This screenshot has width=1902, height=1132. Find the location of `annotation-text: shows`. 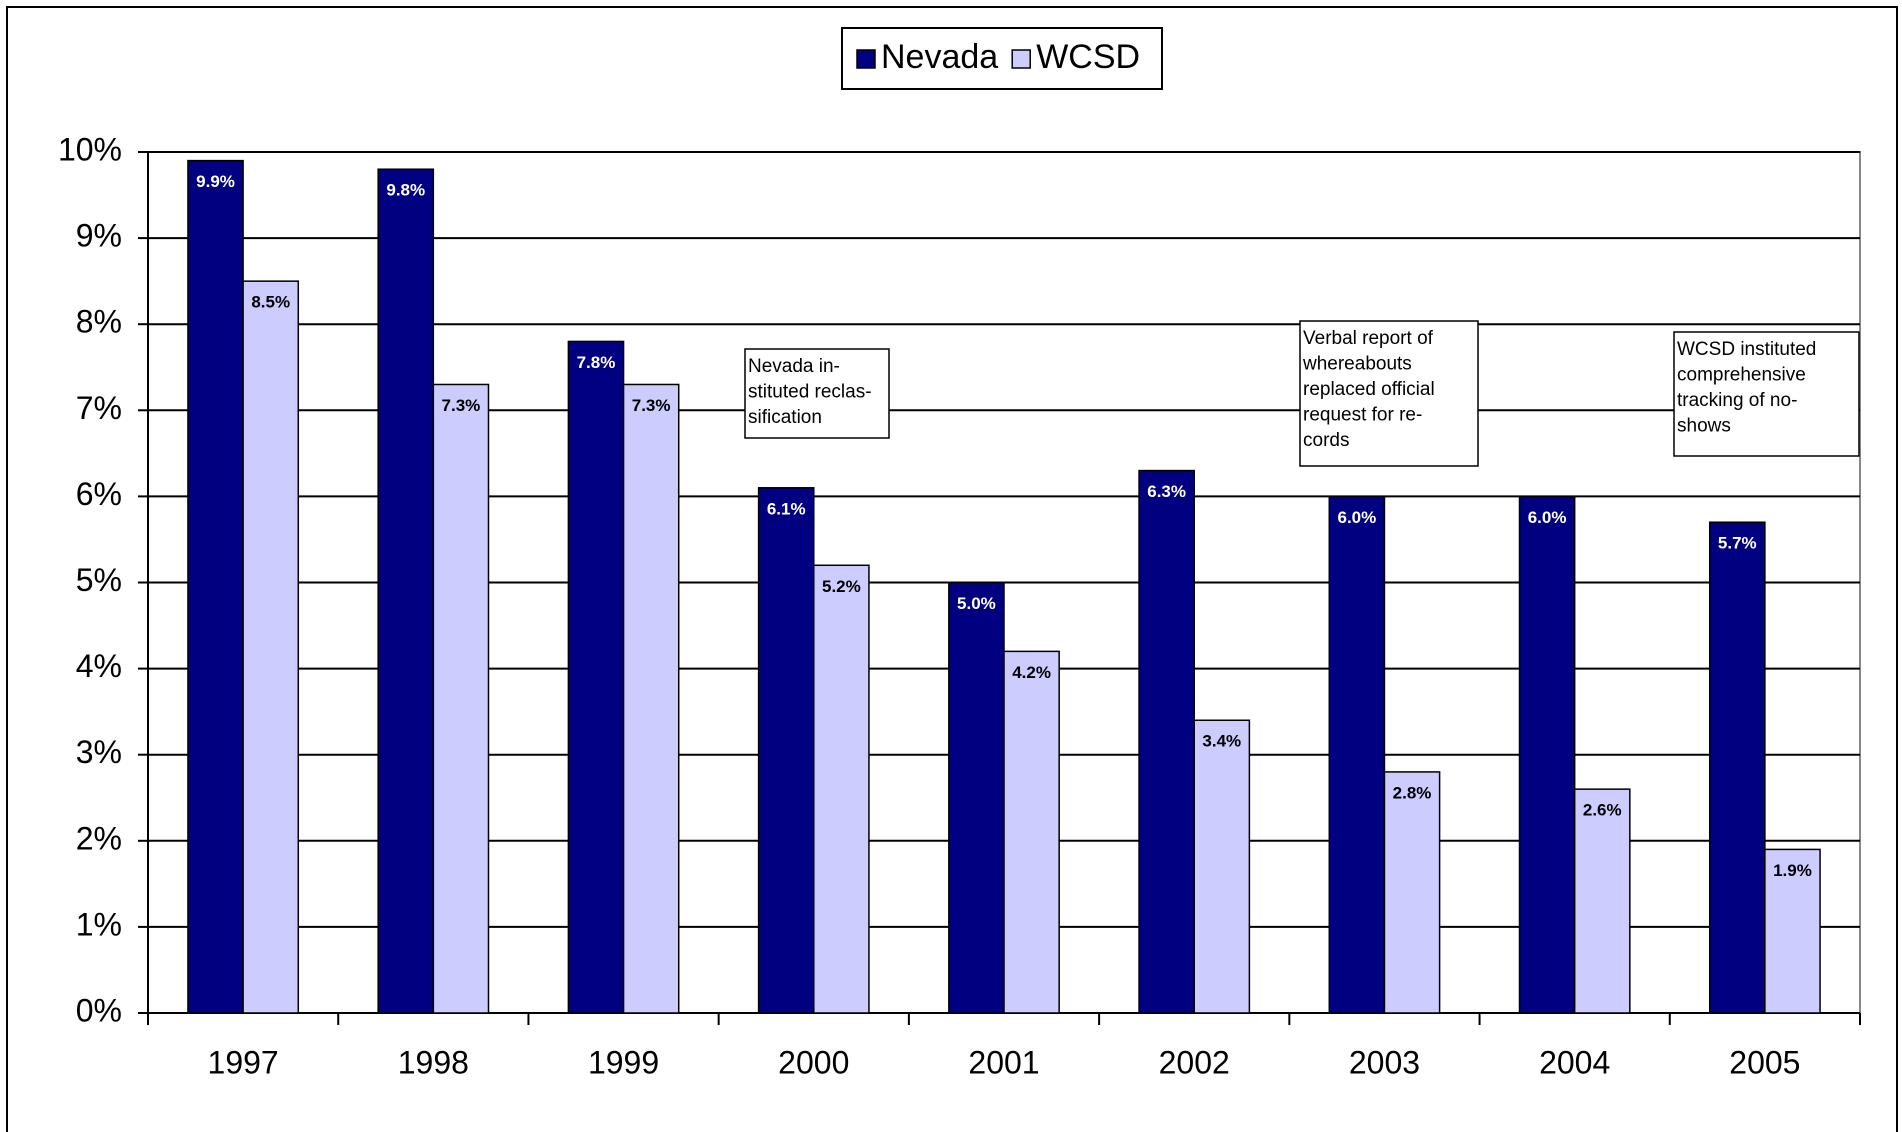

annotation-text: shows is located at coordinates (1704, 426).